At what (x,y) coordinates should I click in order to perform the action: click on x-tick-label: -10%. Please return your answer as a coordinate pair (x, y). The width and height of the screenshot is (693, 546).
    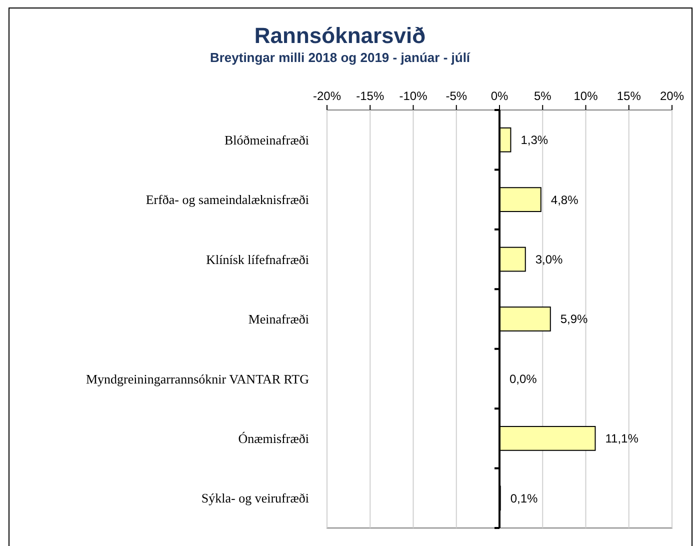
    Looking at the image, I should click on (413, 96).